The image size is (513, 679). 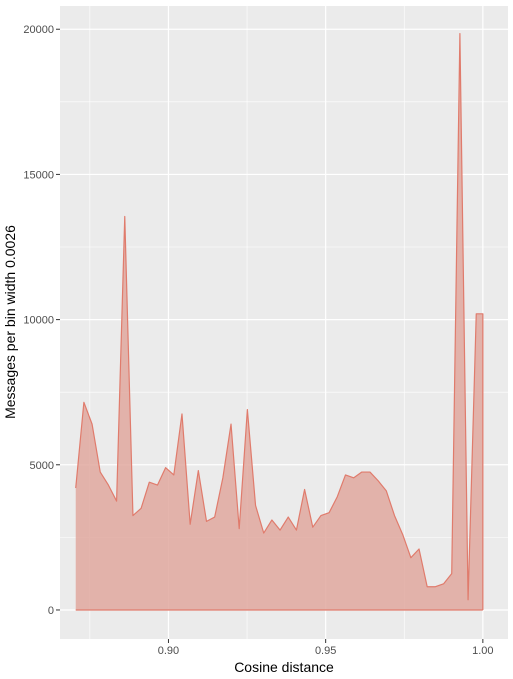 What do you see at coordinates (284, 667) in the screenshot?
I see `x-axis-title: Cosine distance` at bounding box center [284, 667].